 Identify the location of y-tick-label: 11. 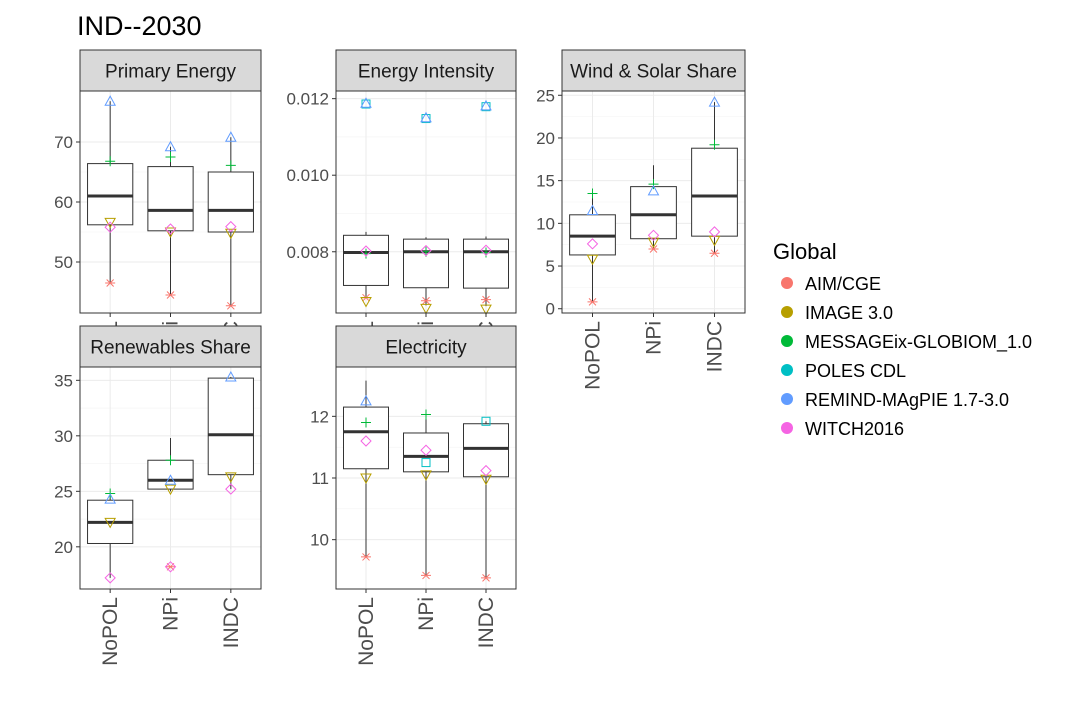
(320, 478).